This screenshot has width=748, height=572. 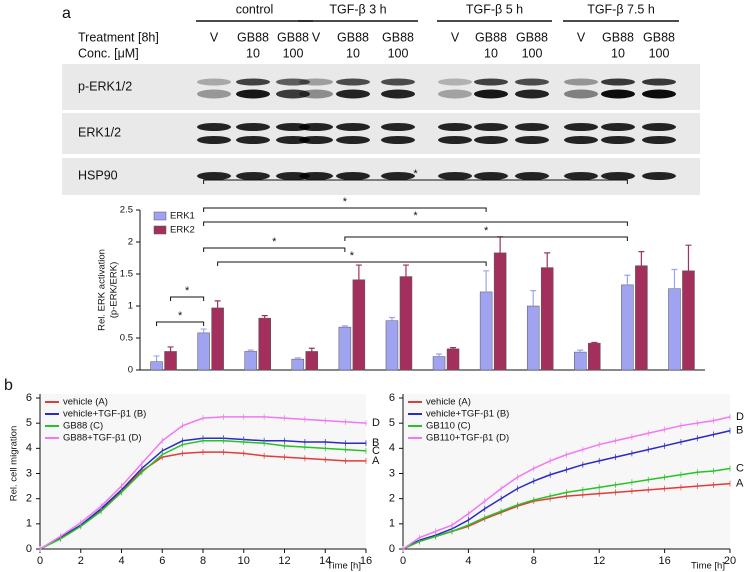 What do you see at coordinates (353, 37) in the screenshot?
I see `lane-label: GB88` at bounding box center [353, 37].